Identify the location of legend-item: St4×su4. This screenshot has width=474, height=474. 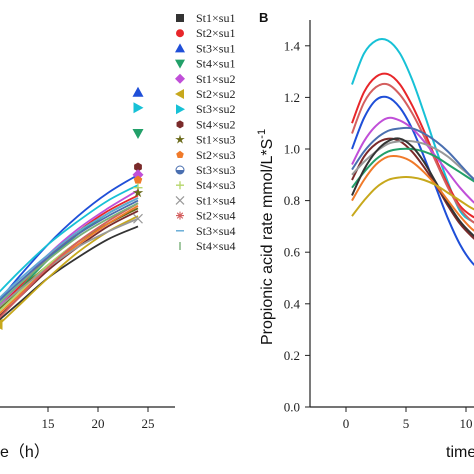
(207, 246).